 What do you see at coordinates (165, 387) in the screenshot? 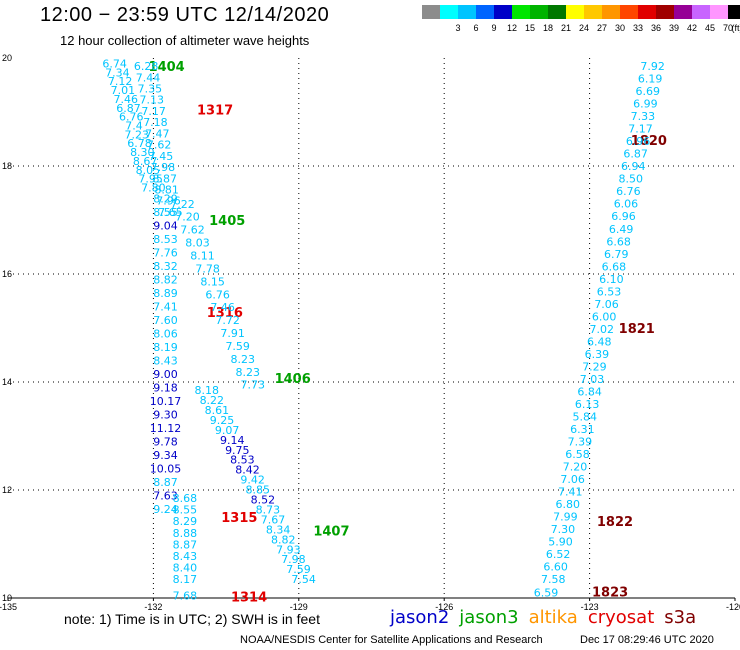
I see `wave-height-value: 9.18` at bounding box center [165, 387].